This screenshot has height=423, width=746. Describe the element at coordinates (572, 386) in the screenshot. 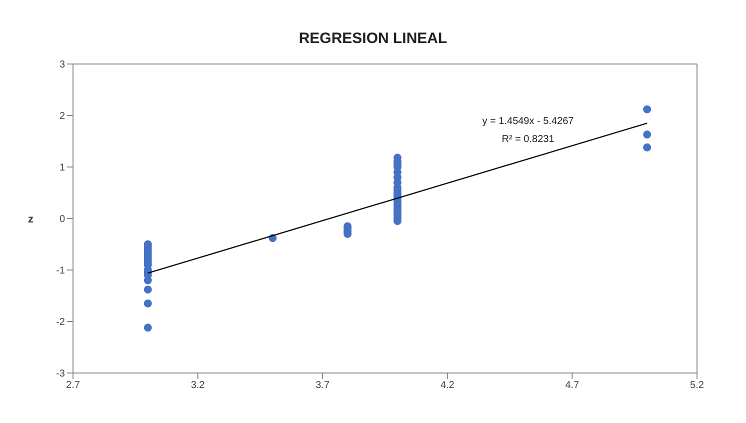

I see `x-tick-label: 4.7` at that location.